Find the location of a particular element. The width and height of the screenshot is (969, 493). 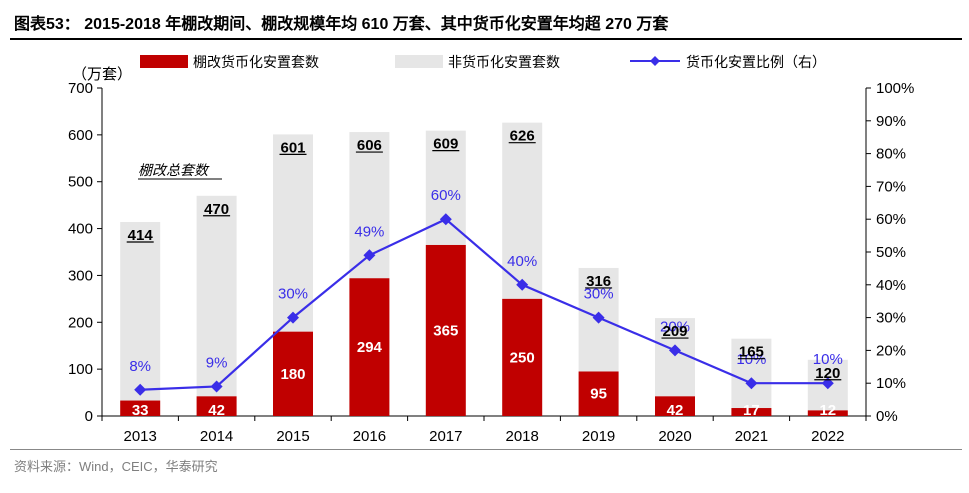

total-annotation: 棚改总套数 is located at coordinates (174, 170).